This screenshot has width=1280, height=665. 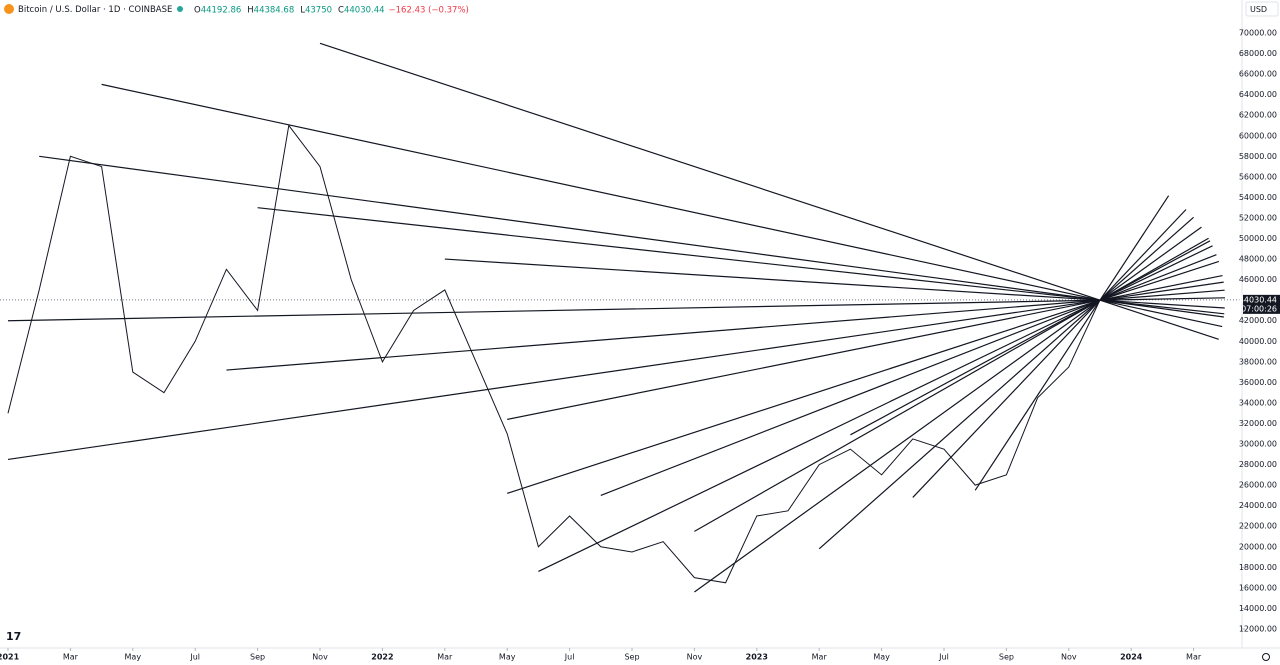 I want to click on y-tick-label: 68000.00, so click(x=1258, y=53).